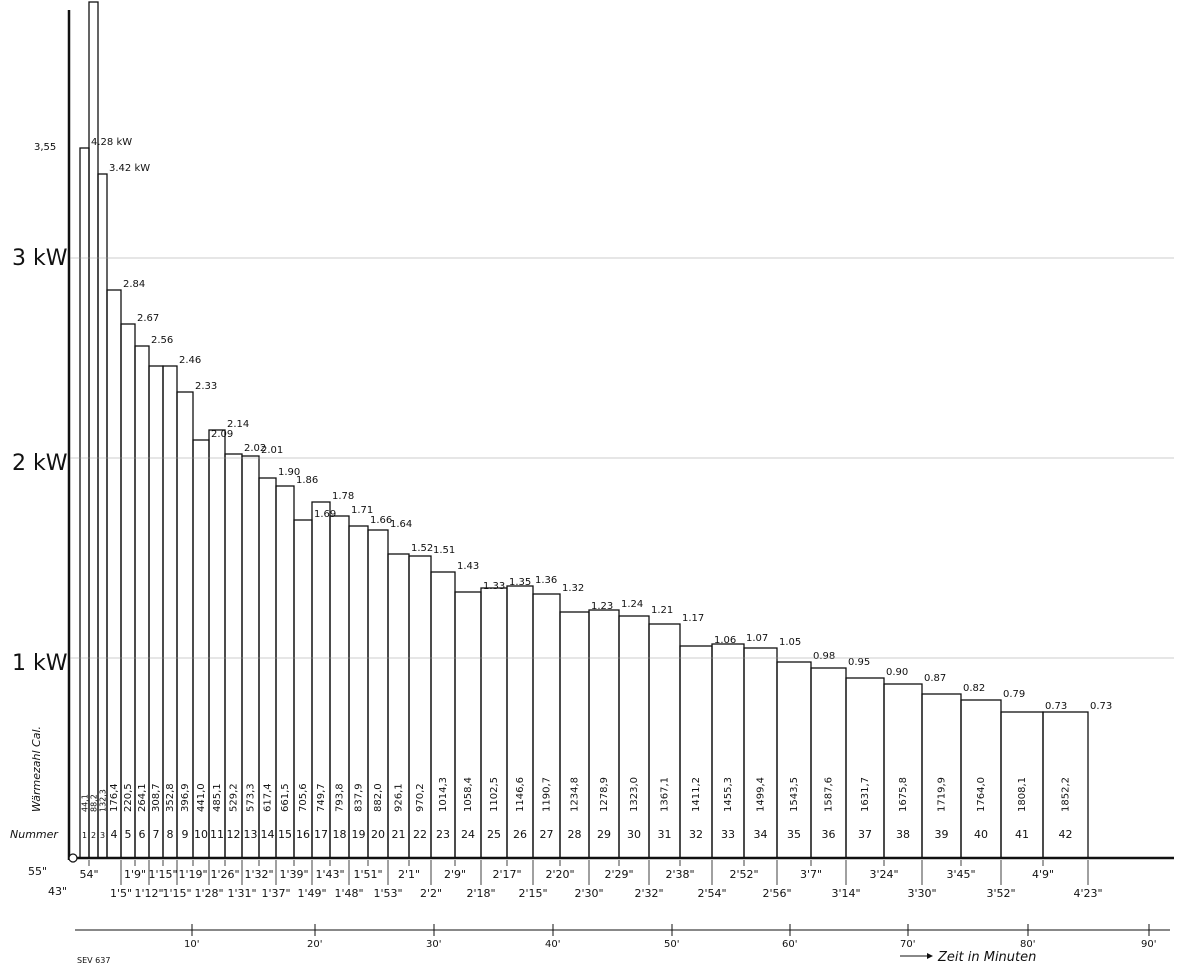 This screenshot has width=1179, height=969. Describe the element at coordinates (57, 891) in the screenshot. I see `start-label-43: 43"` at that location.